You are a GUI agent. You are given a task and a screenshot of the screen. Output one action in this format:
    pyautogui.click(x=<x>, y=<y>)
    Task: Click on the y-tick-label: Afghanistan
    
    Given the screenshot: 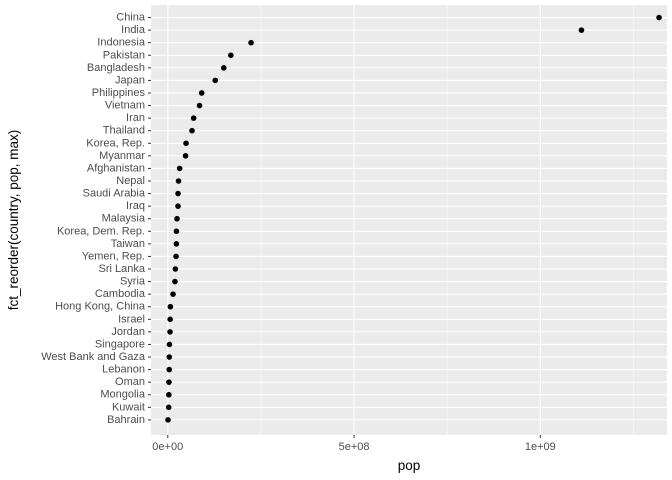 What is the action you would take?
    pyautogui.click(x=116, y=168)
    